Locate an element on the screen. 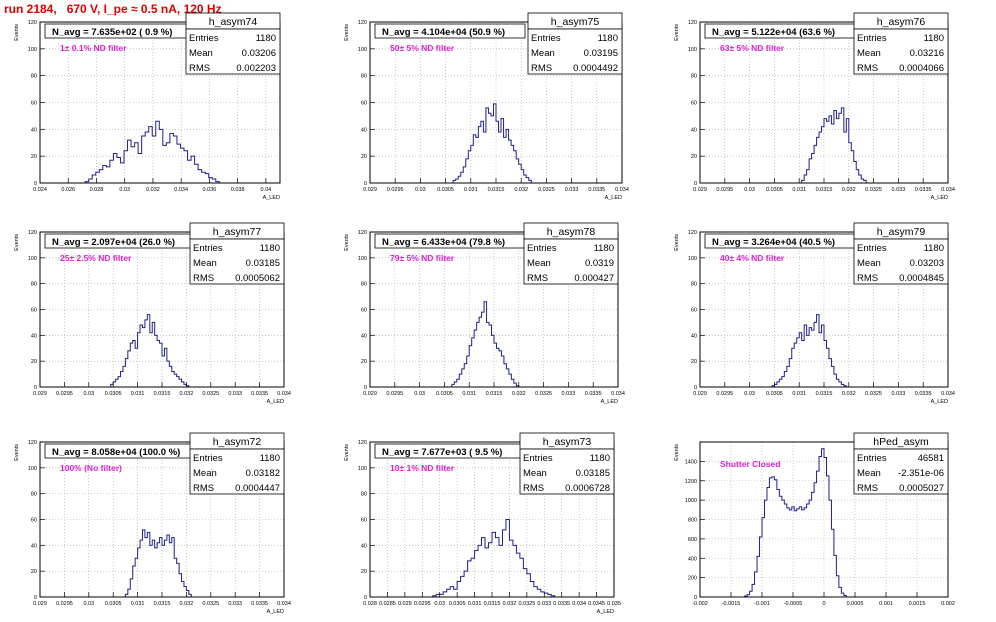  filter-annotation: 79± 5% ND filter is located at coordinates (422, 258).